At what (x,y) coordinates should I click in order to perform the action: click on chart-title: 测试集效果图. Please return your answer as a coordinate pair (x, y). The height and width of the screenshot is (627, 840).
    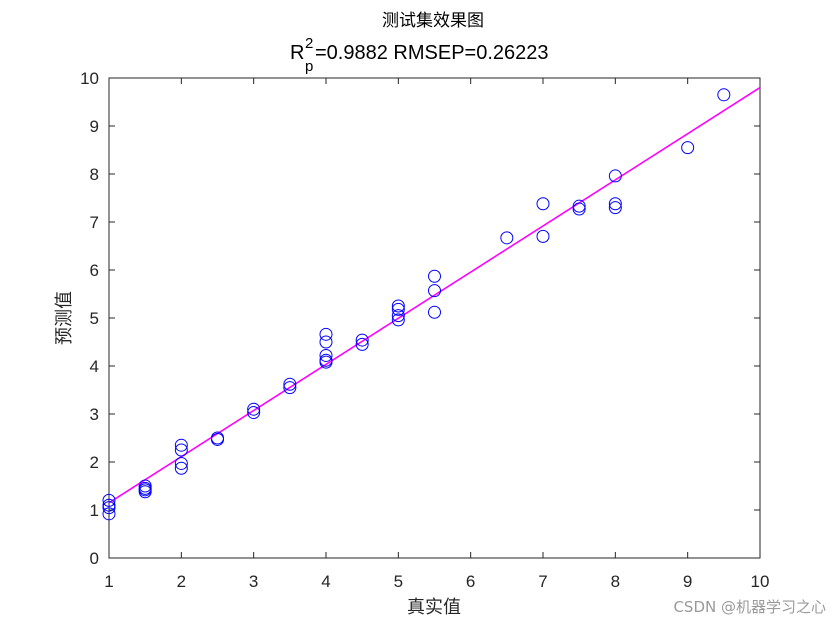
    Looking at the image, I should click on (433, 21).